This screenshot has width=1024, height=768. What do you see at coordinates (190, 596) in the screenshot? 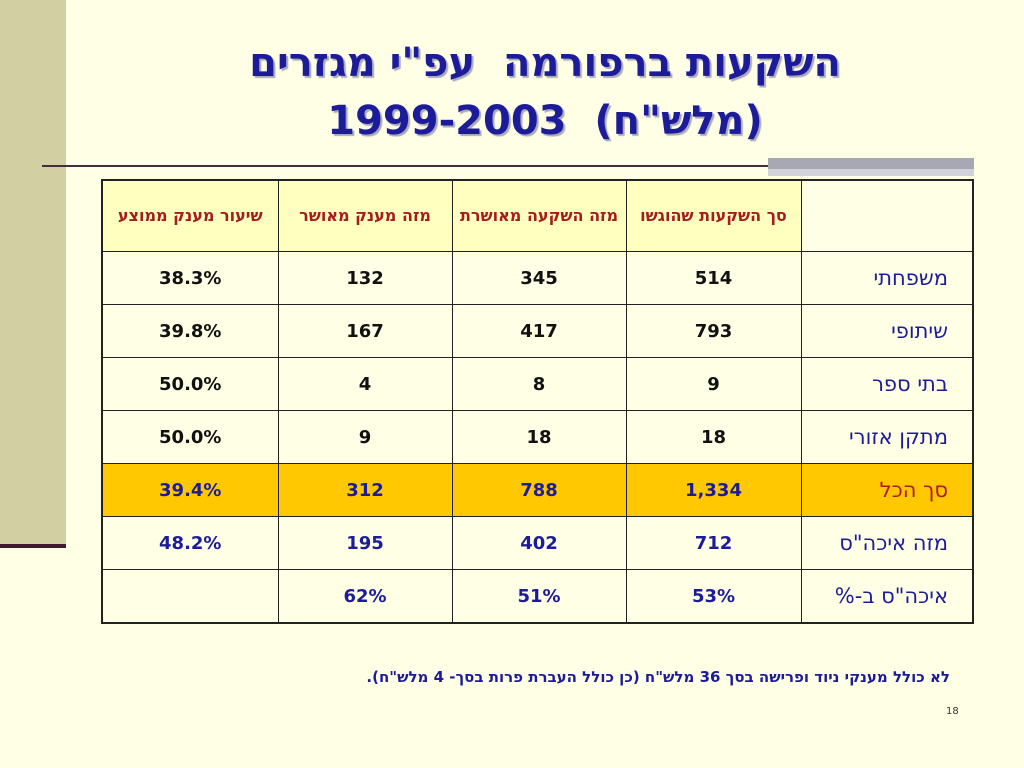
I see `table-cell` at bounding box center [190, 596].